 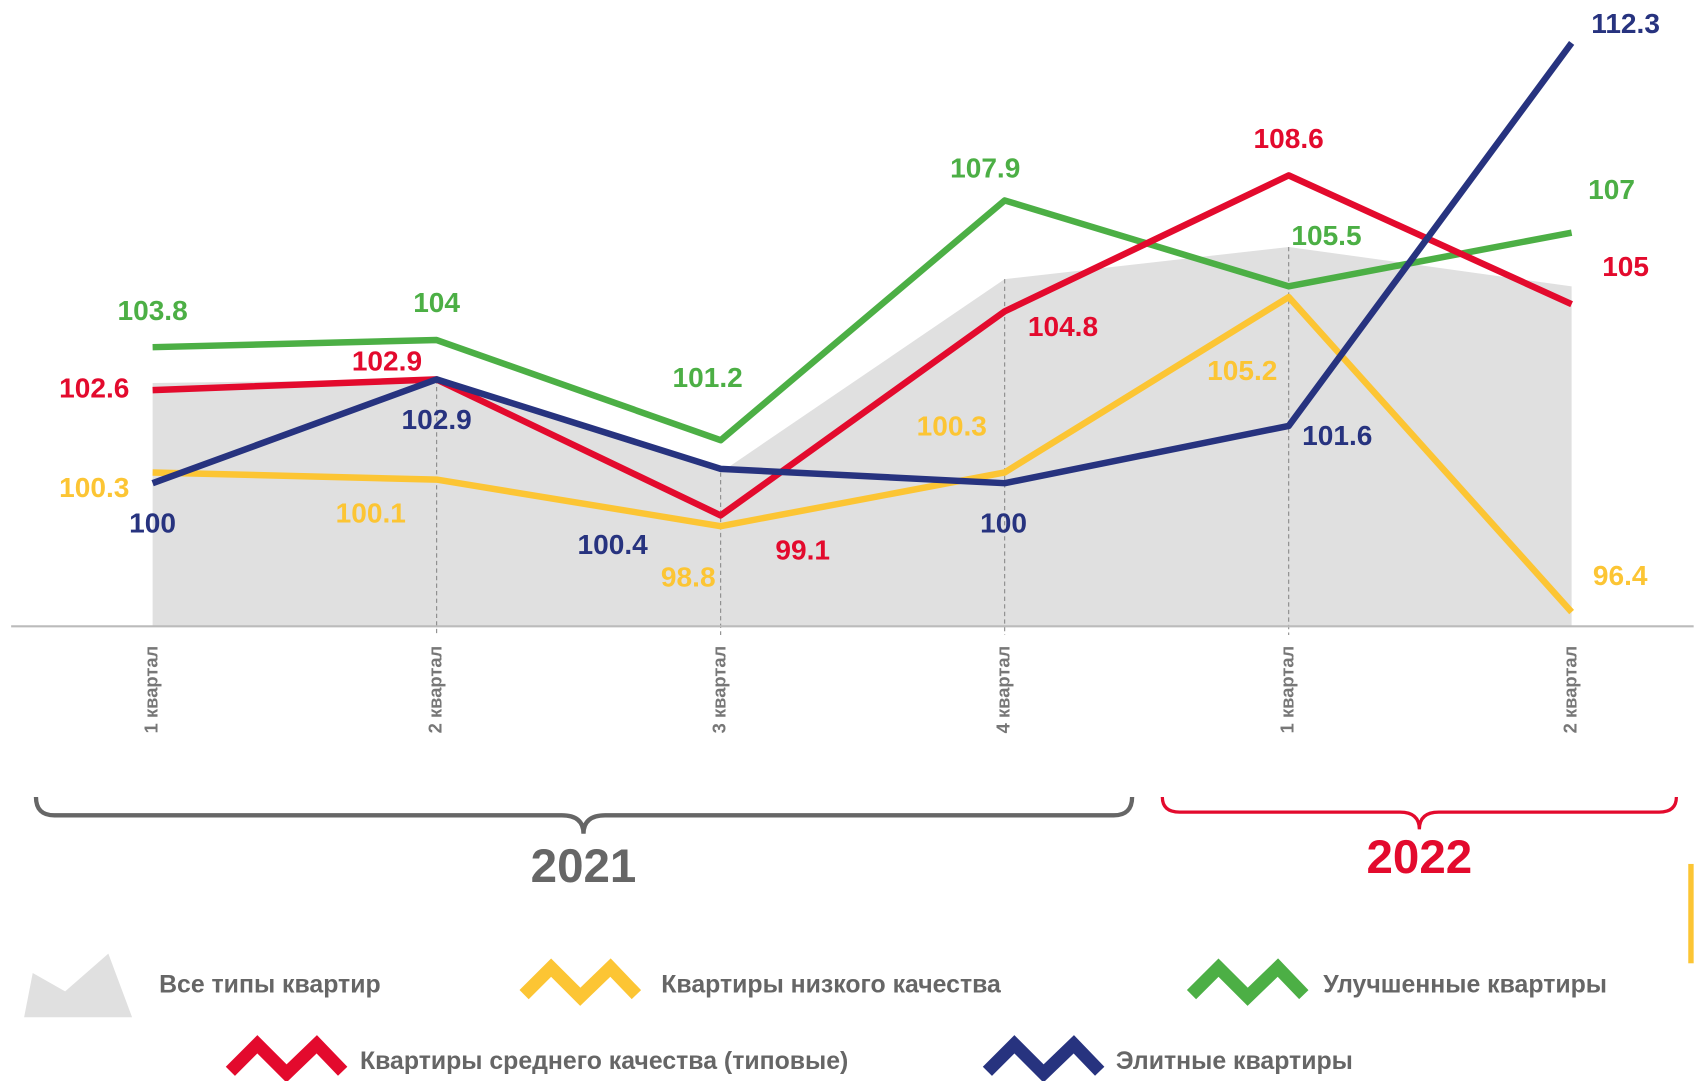 What do you see at coordinates (718, 690) in the screenshot?
I see `x-tick-label: 3 квартал` at bounding box center [718, 690].